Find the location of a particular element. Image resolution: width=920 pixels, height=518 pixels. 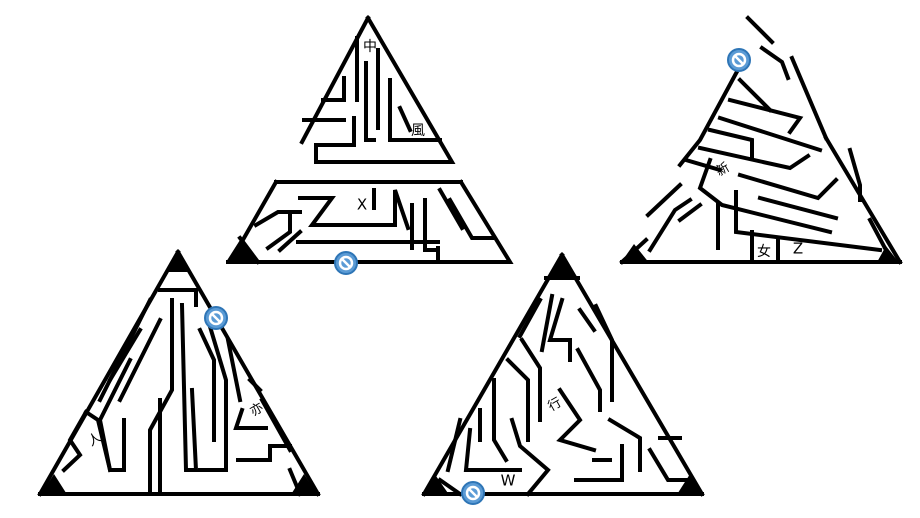

maze-right-label-letter: Z is located at coordinates (798, 248).